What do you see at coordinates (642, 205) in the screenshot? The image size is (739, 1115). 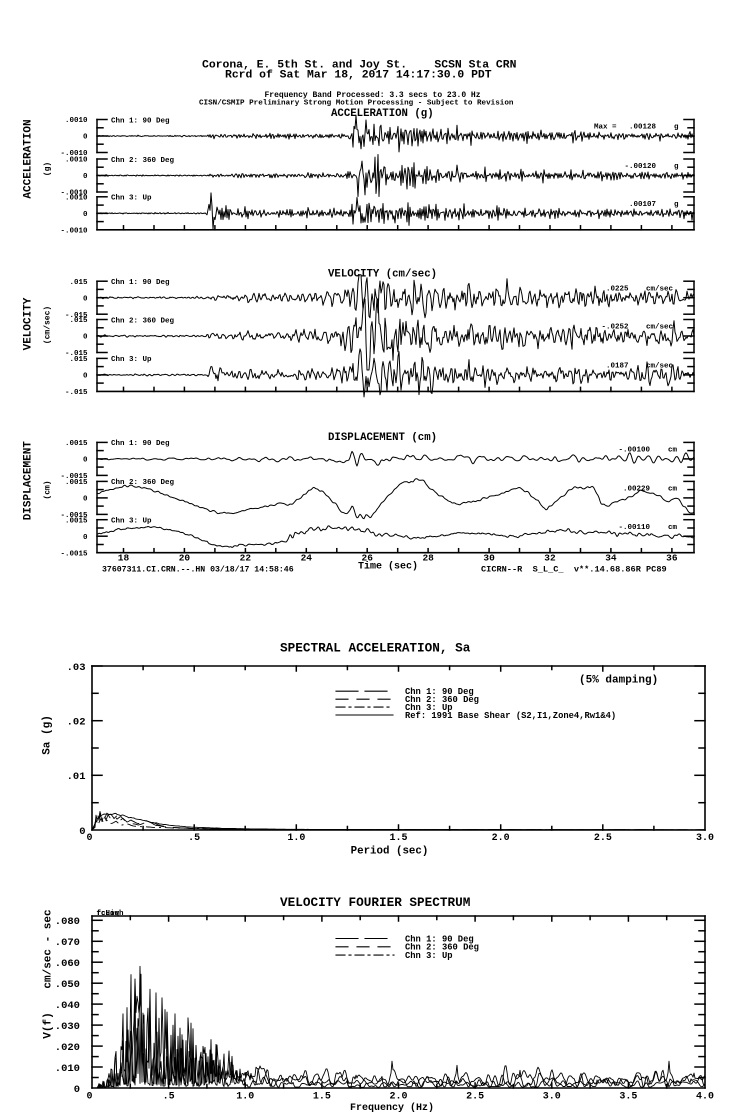 I see `svg-text: .00107` at bounding box center [642, 205].